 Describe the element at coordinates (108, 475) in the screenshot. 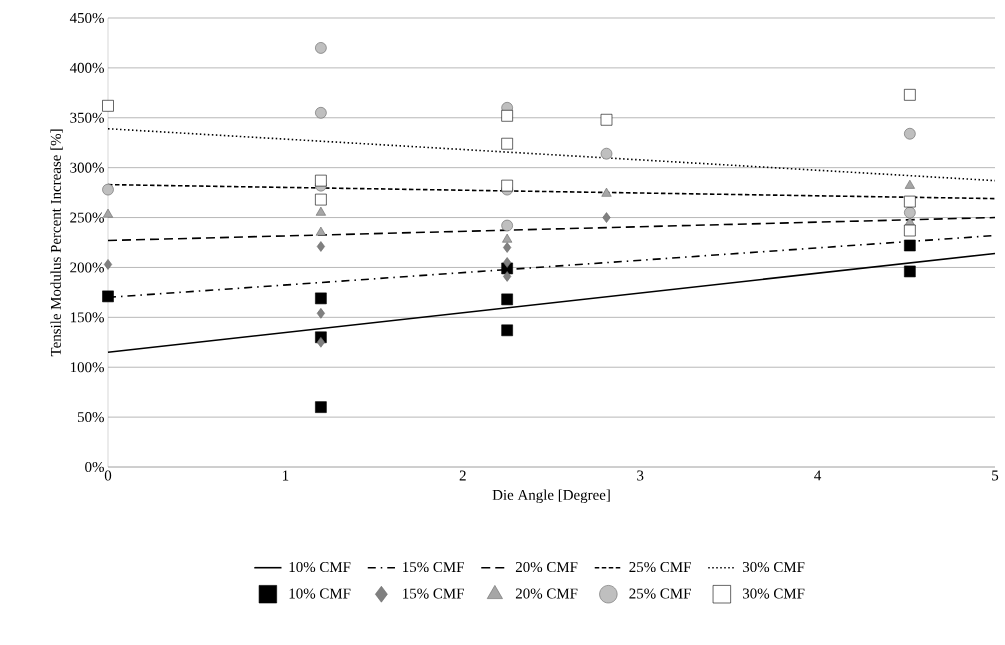

I see `x-tick-label: 0` at that location.